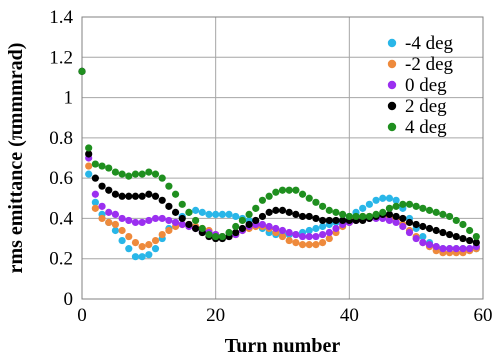  Describe the element at coordinates (61, 218) in the screenshot. I see `y-tick-label: 0.4` at that location.